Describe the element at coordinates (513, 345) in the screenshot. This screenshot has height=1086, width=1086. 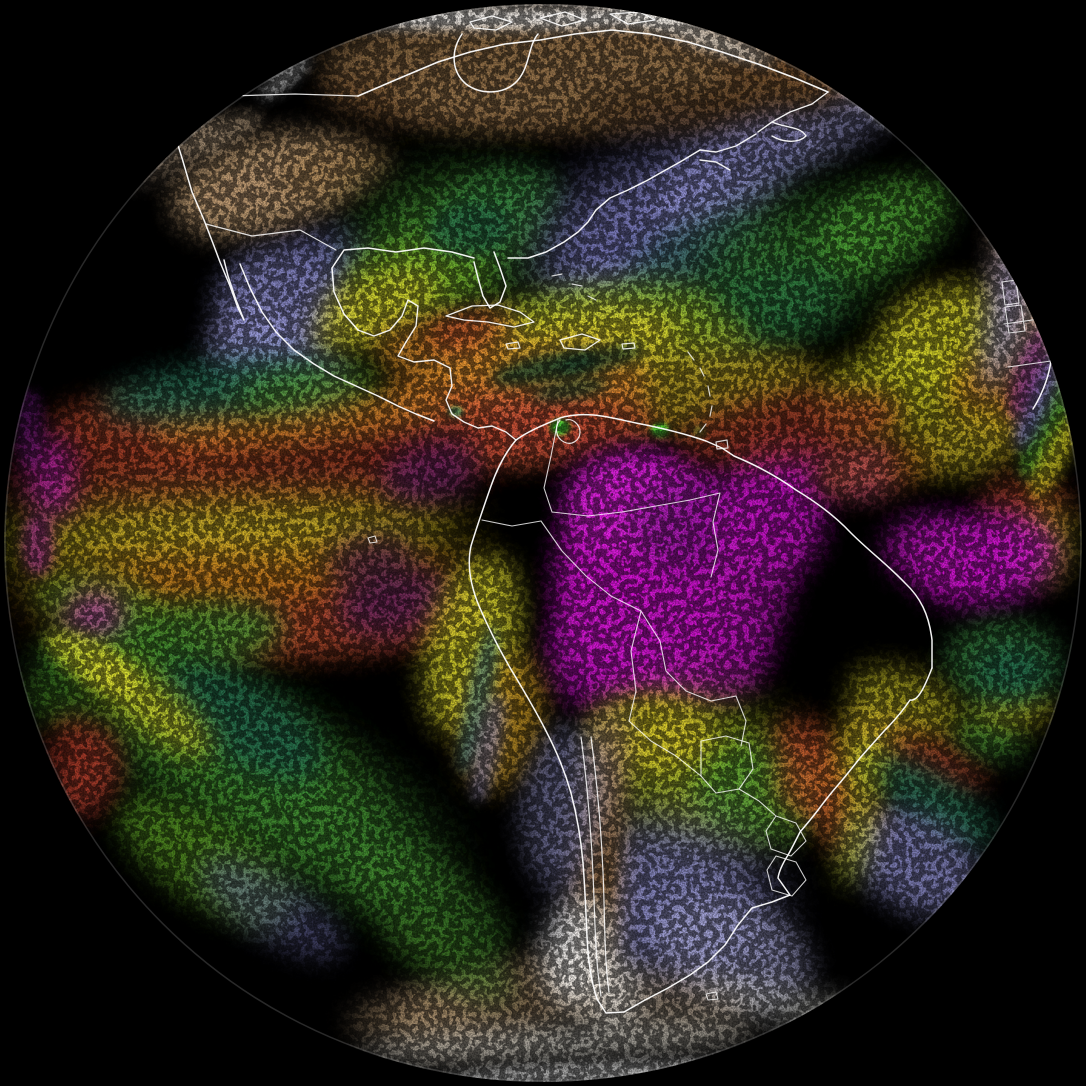
I see `coastline-jamaica` at that location.